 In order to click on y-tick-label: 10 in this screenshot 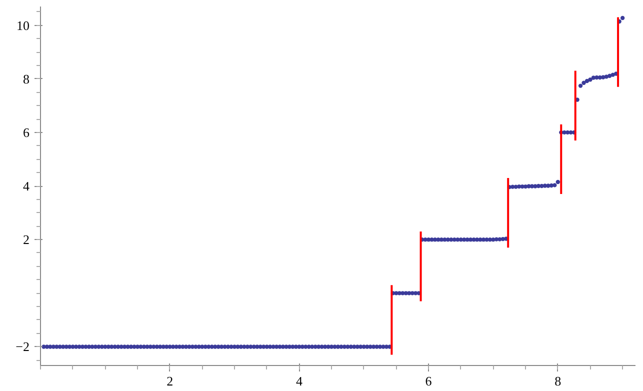, I will do `click(23, 25)`.